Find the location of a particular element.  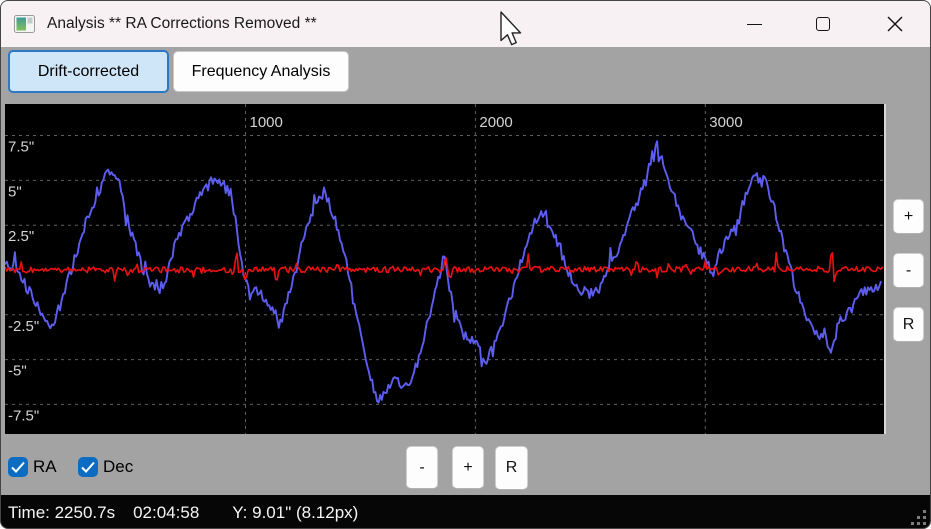

tab-frequency-analysis-label: Frequency Analysis is located at coordinates (261, 71).